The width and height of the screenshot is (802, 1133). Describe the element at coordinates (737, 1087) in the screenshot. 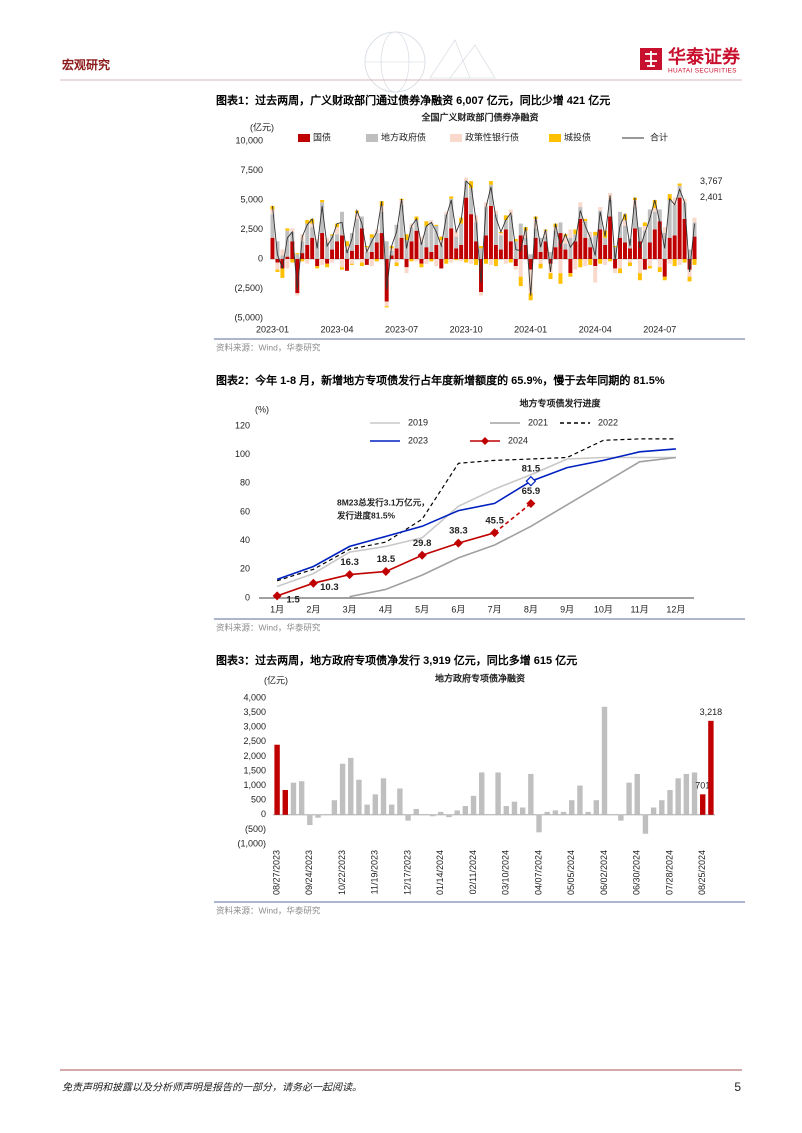

I see `page-number: 5` at that location.